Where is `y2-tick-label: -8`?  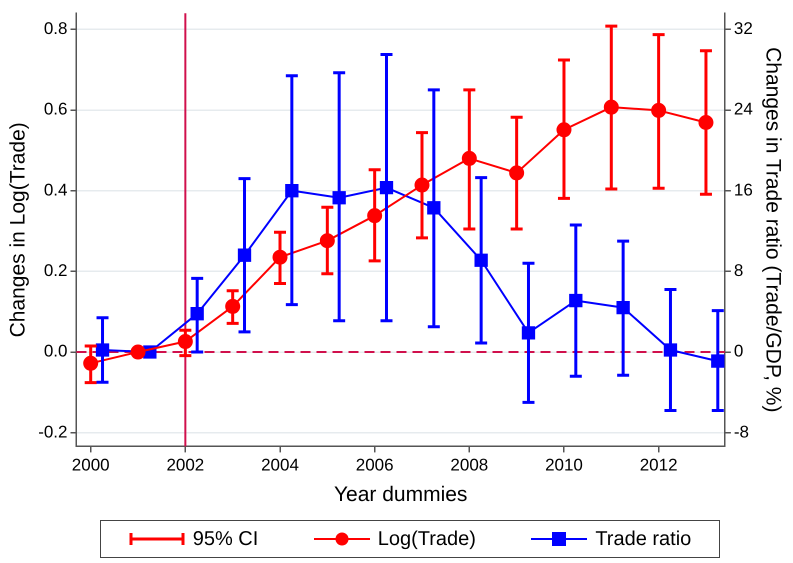 y2-tick-label: -8 is located at coordinates (742, 432).